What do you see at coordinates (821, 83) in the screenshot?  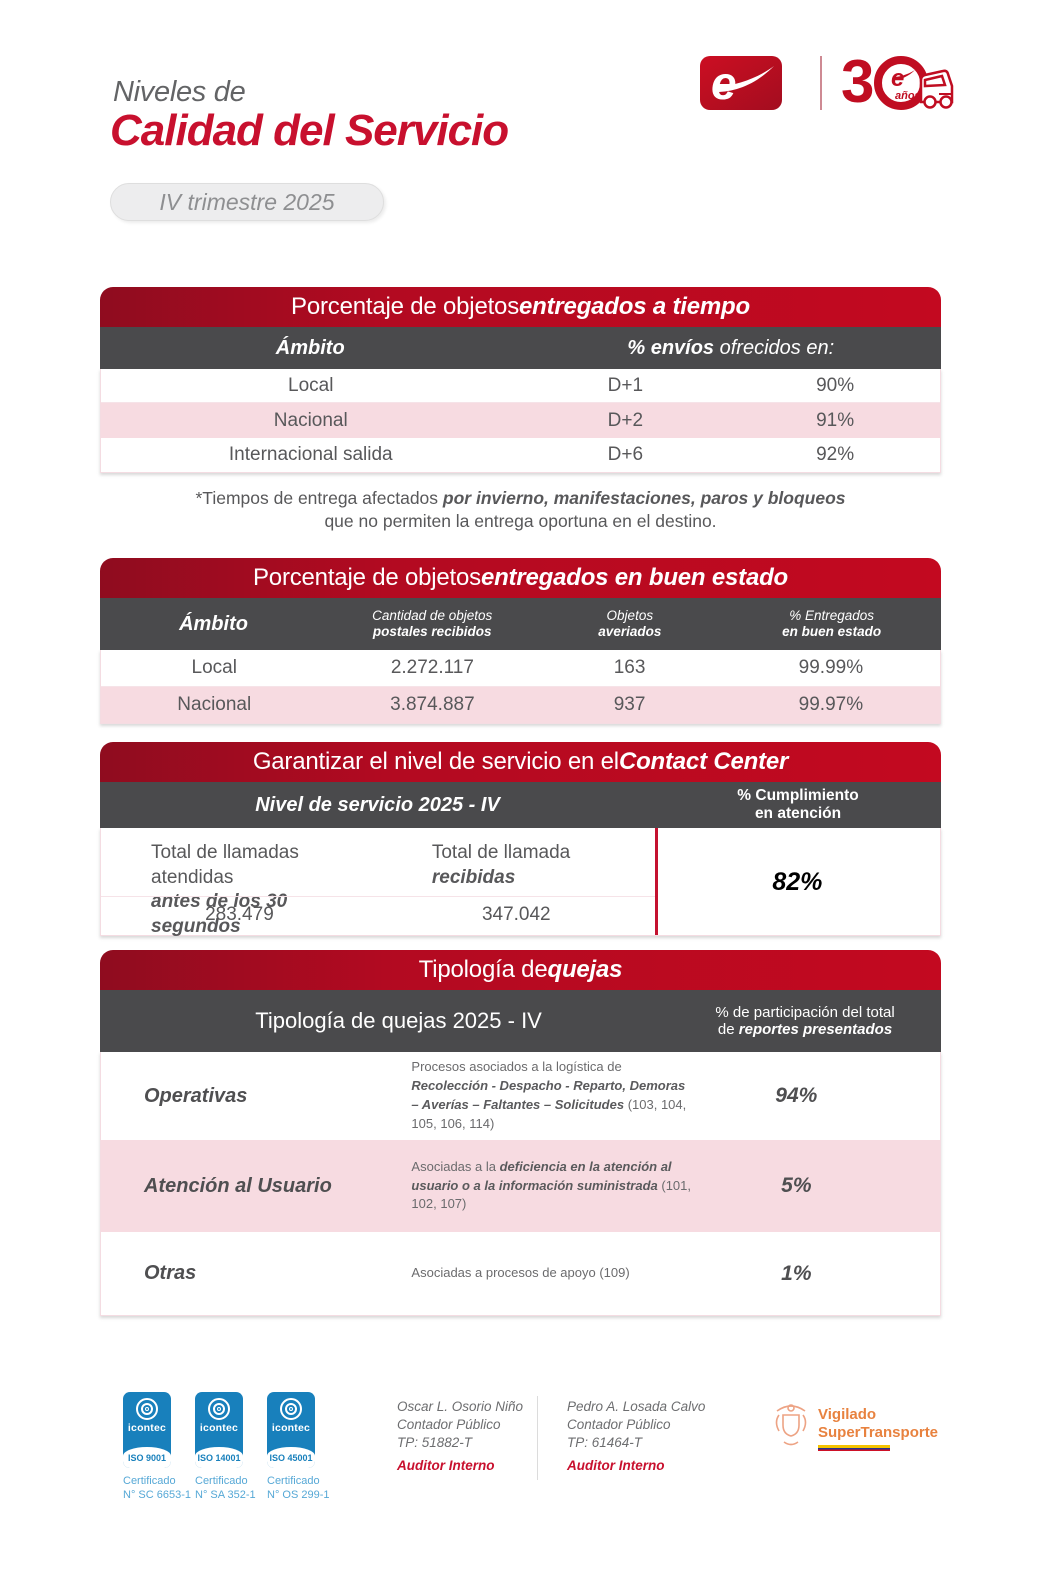 I see `logo-divider` at bounding box center [821, 83].